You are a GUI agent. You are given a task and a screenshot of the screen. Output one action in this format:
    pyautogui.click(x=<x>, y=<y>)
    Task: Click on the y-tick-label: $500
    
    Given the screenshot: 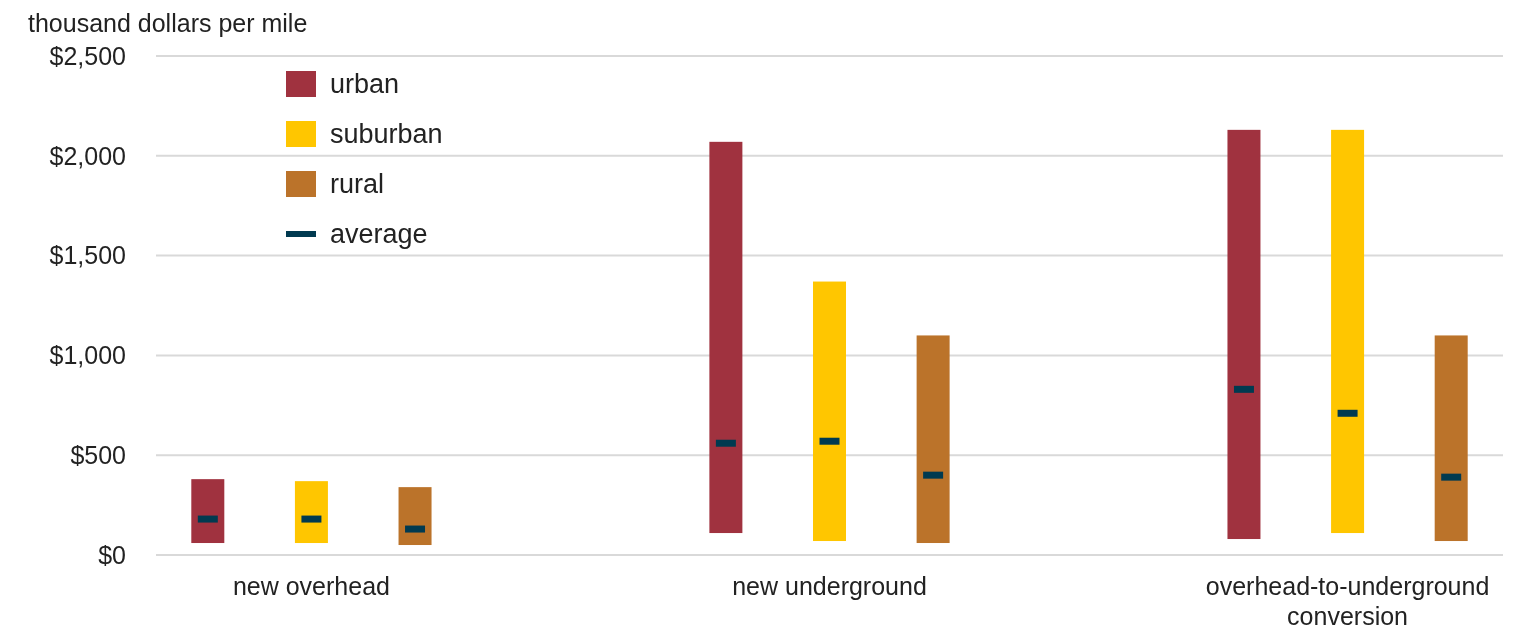 What is the action you would take?
    pyautogui.click(x=98, y=454)
    